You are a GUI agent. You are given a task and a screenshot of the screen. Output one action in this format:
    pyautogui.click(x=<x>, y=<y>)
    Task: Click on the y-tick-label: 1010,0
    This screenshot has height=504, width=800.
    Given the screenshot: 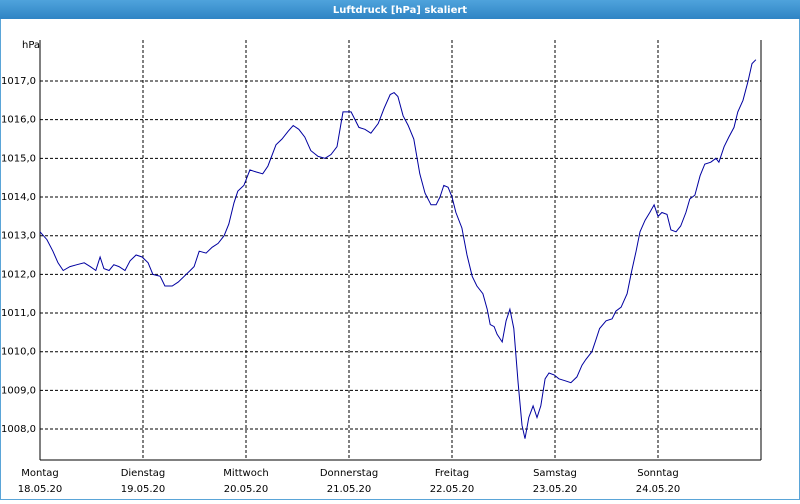 What is the action you would take?
    pyautogui.click(x=18, y=352)
    